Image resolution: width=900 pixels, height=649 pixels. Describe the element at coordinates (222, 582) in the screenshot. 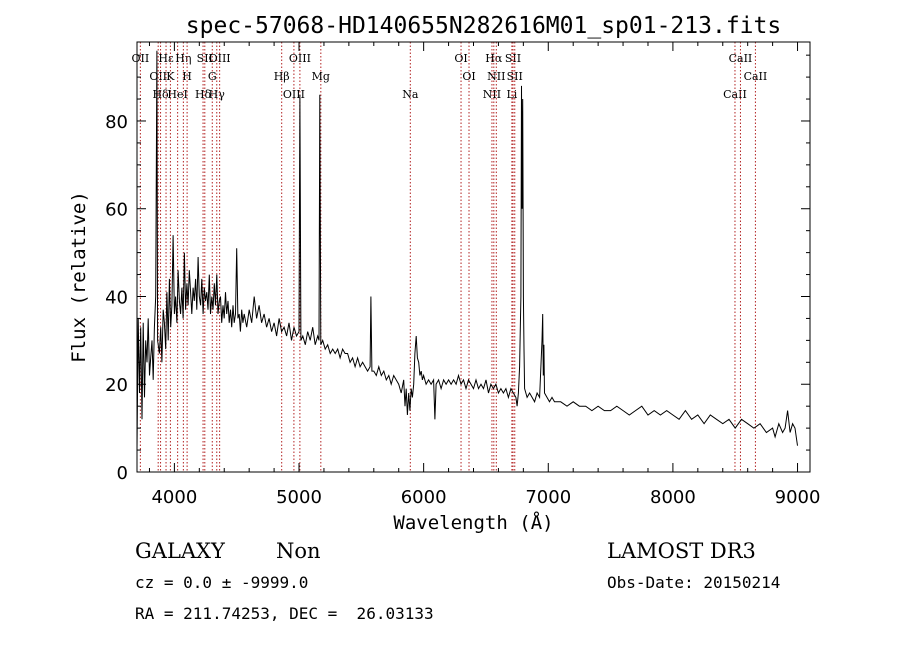

I see `redshift-readout: cz = 0.0 ± -9999.0` at that location.